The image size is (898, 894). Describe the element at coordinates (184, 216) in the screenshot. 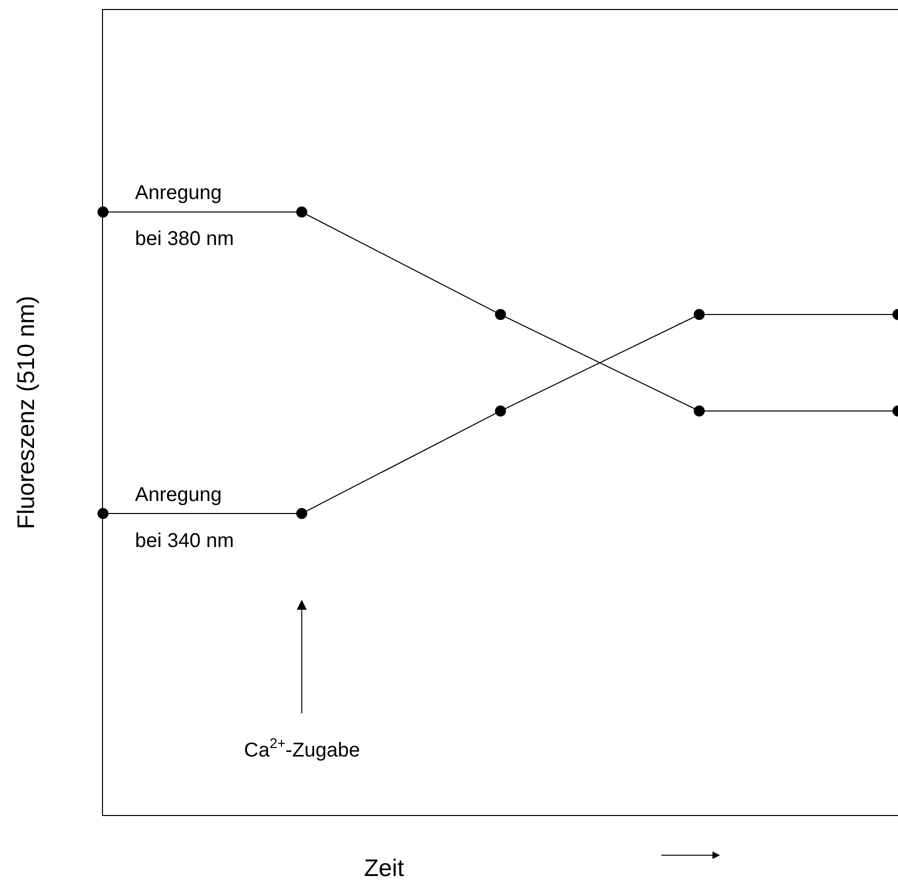

I see `text: Anregung bei 380 nm` at that location.